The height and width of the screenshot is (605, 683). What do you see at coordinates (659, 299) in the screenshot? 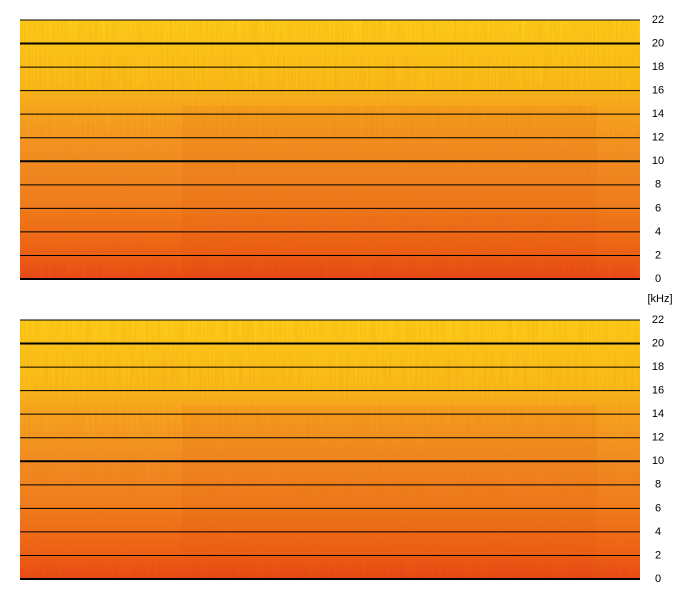
I see `y-axis-label: [kHz]` at bounding box center [659, 299].